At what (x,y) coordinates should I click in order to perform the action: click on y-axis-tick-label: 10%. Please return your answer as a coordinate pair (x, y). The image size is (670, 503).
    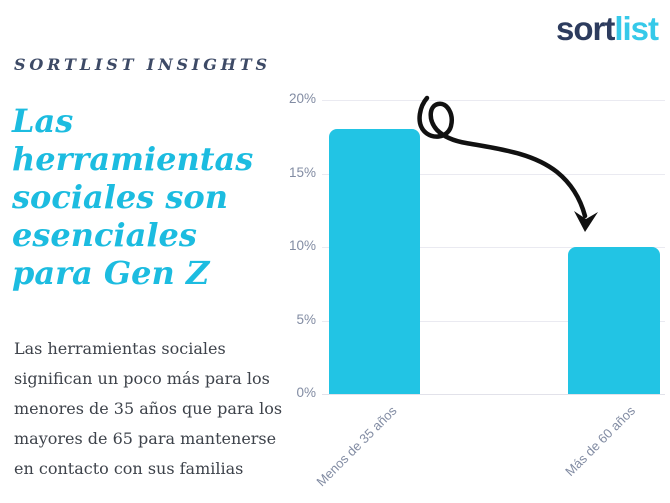
    Looking at the image, I should click on (302, 245).